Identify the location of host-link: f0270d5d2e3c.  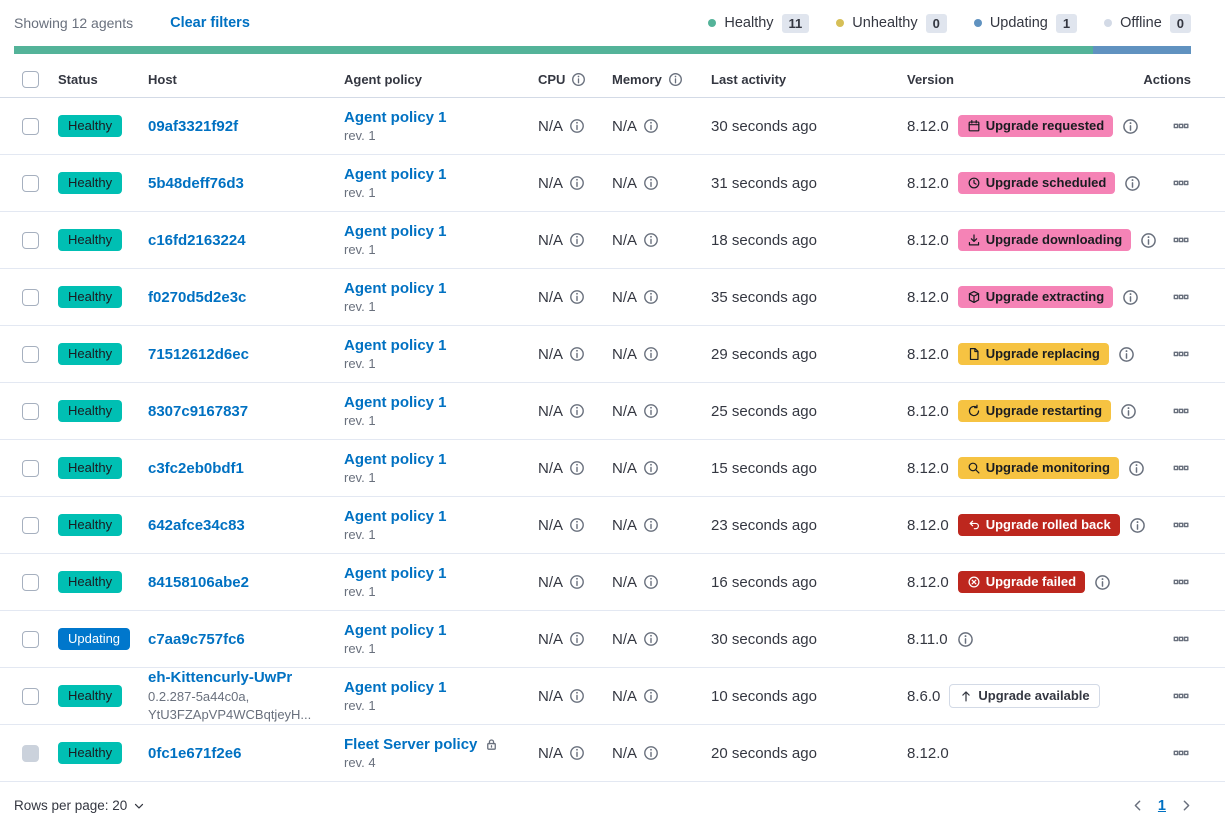
(197, 297).